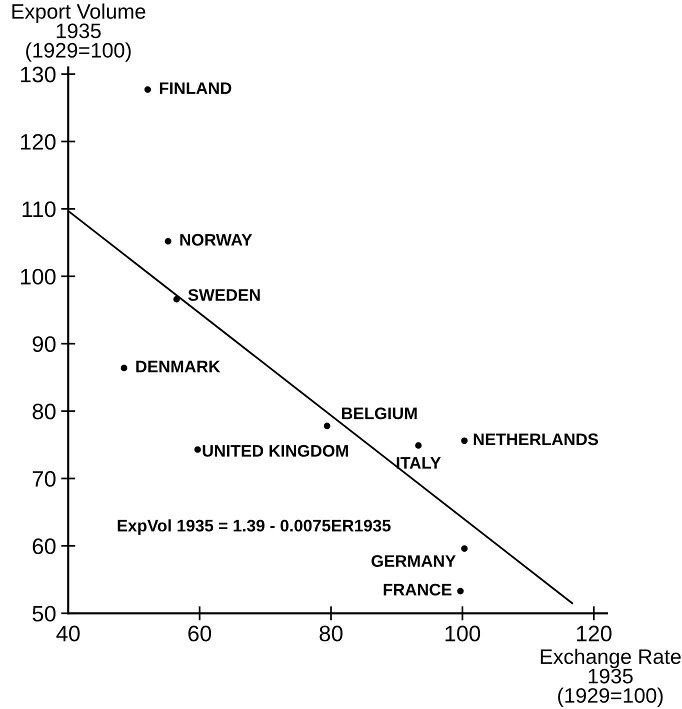  What do you see at coordinates (44, 546) in the screenshot?
I see `y-tick-label: 60` at bounding box center [44, 546].